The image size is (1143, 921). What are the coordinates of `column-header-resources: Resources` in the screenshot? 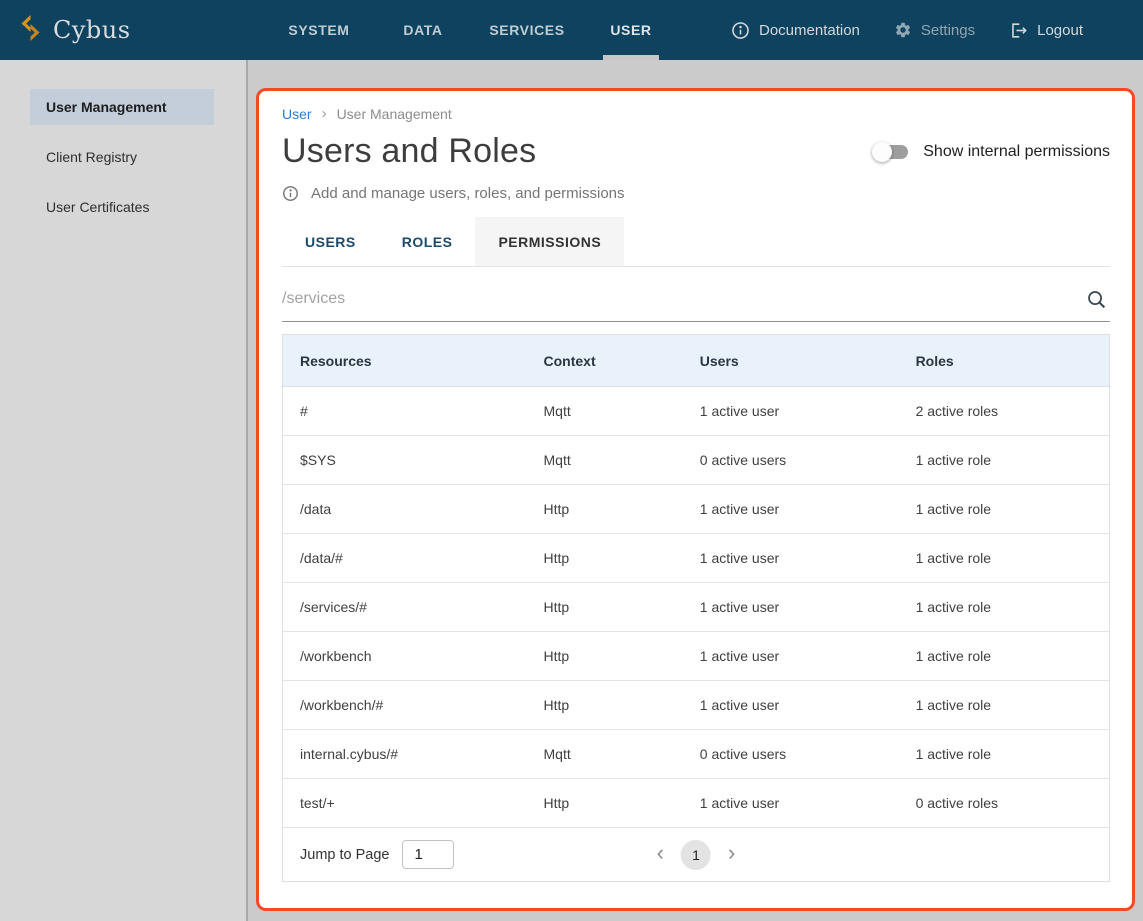 It's located at (413, 360).